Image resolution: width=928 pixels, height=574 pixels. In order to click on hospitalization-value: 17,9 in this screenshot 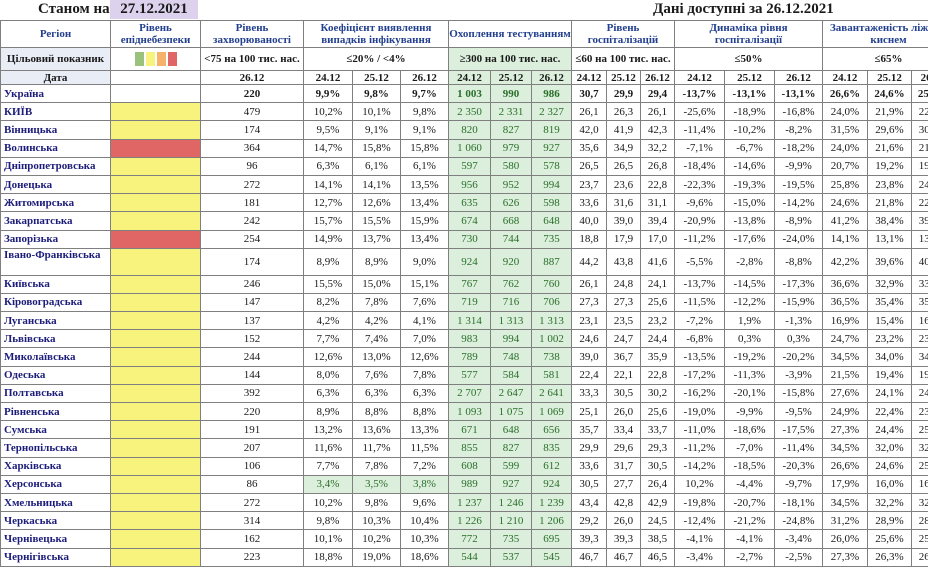, I will do `click(623, 239)`.